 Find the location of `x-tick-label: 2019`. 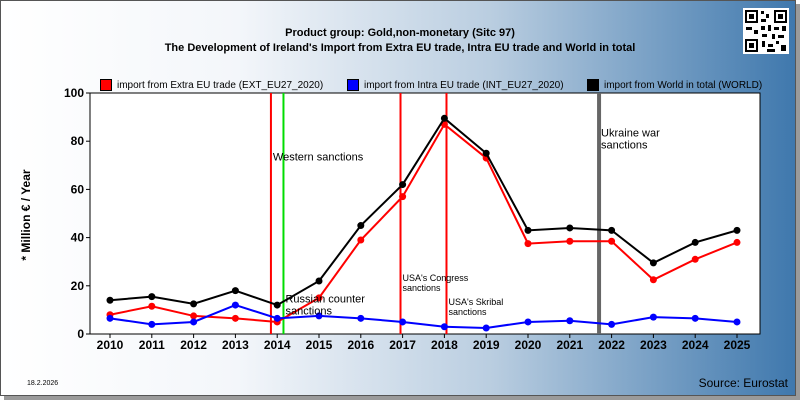

x-tick-label: 2019 is located at coordinates (486, 345).